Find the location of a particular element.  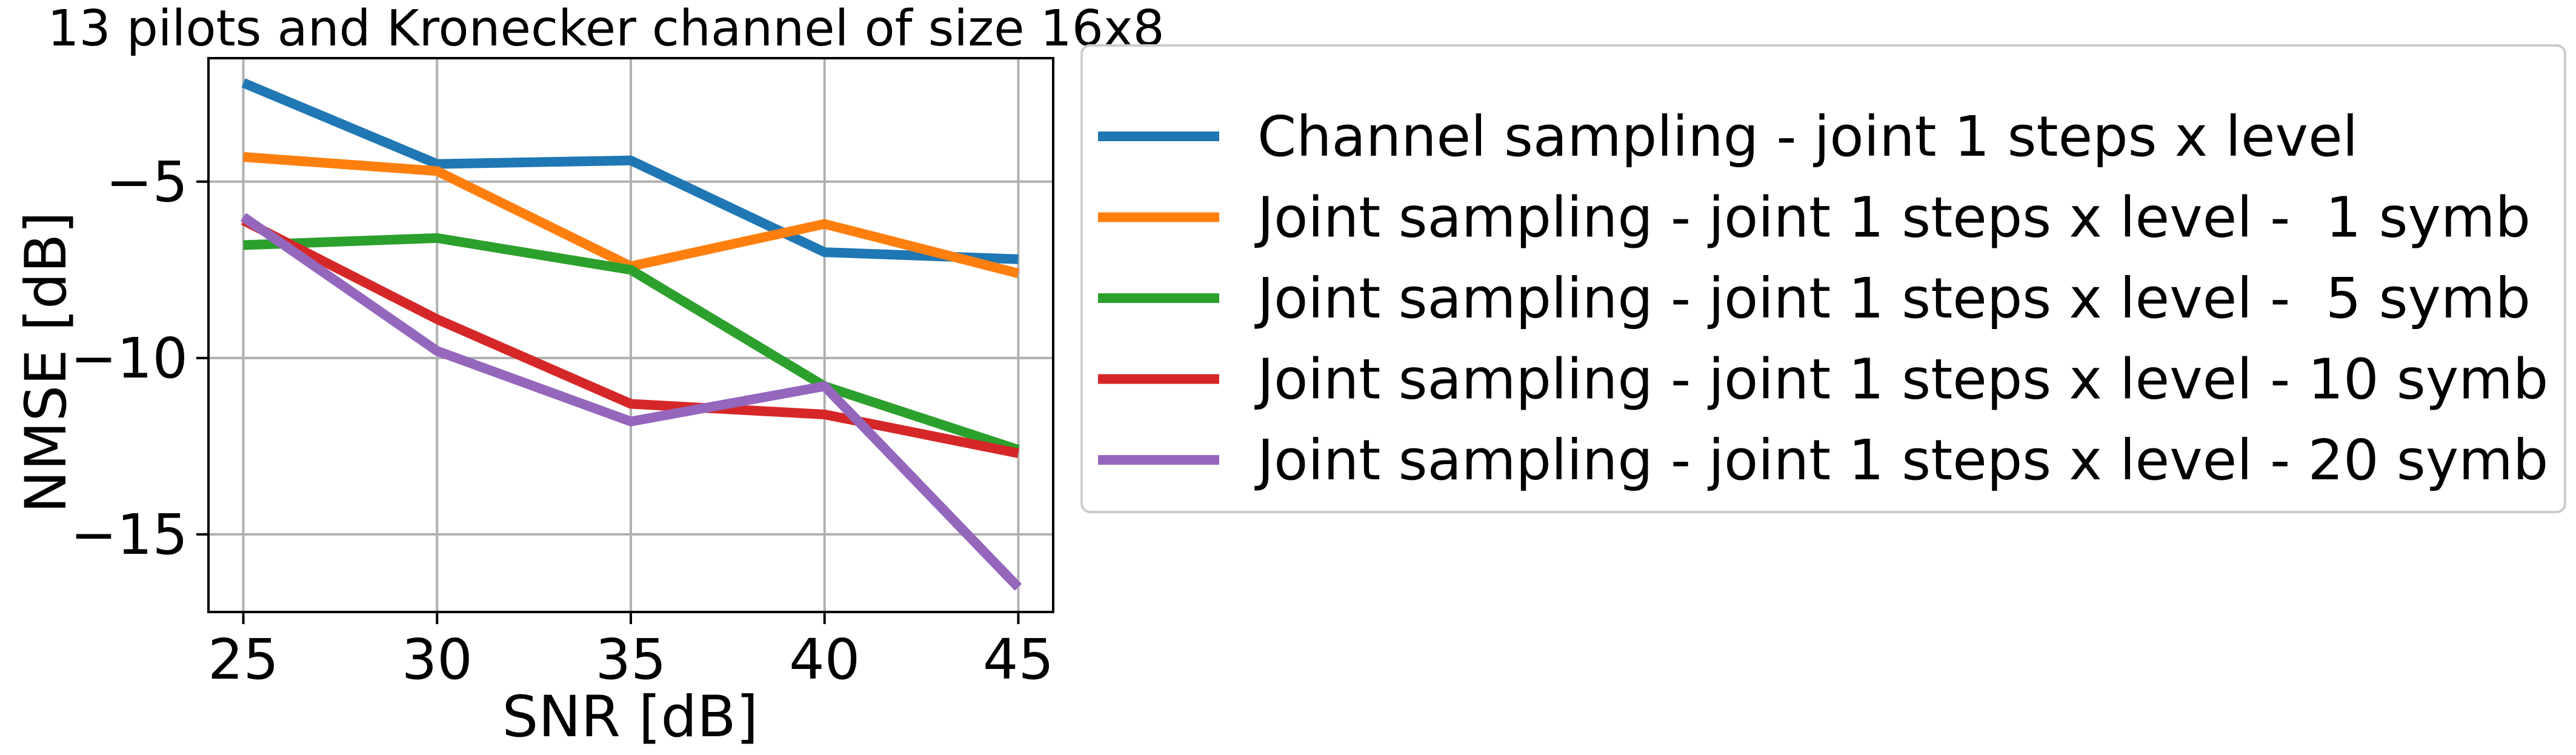

x-tick-label: 35 is located at coordinates (630, 660).